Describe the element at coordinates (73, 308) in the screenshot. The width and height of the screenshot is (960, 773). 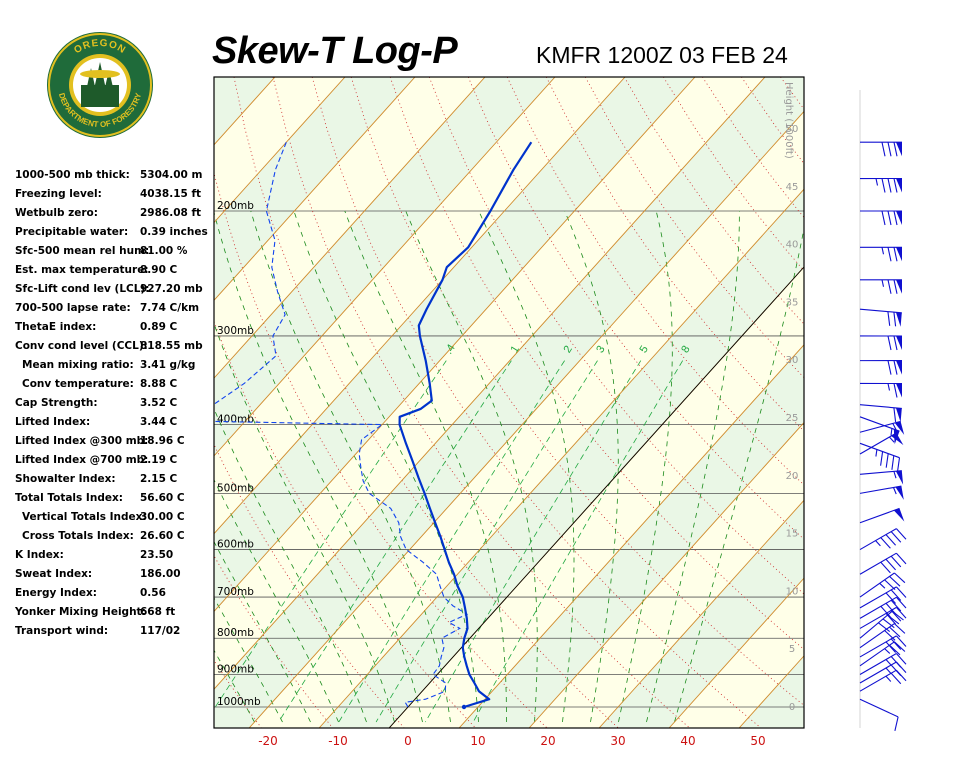
I see `index-label: 700-500 lapse rate:` at that location.